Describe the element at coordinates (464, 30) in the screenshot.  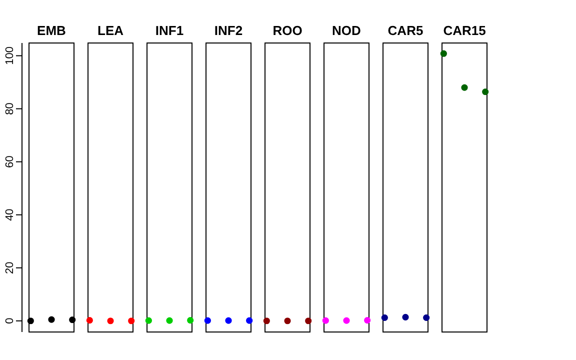
I see `x-tick-label: CAR15` at that location.